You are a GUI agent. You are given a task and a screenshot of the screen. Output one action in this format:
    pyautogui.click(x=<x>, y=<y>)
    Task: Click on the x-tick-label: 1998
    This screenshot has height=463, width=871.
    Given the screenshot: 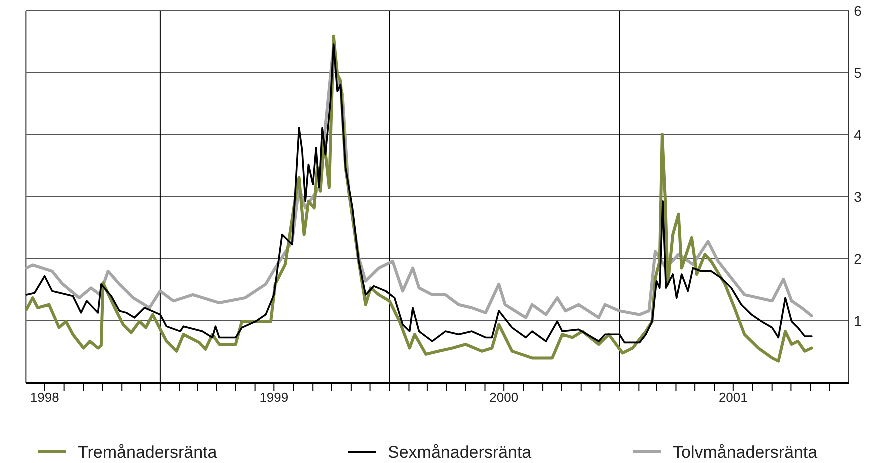 What is the action you would take?
    pyautogui.click(x=45, y=397)
    